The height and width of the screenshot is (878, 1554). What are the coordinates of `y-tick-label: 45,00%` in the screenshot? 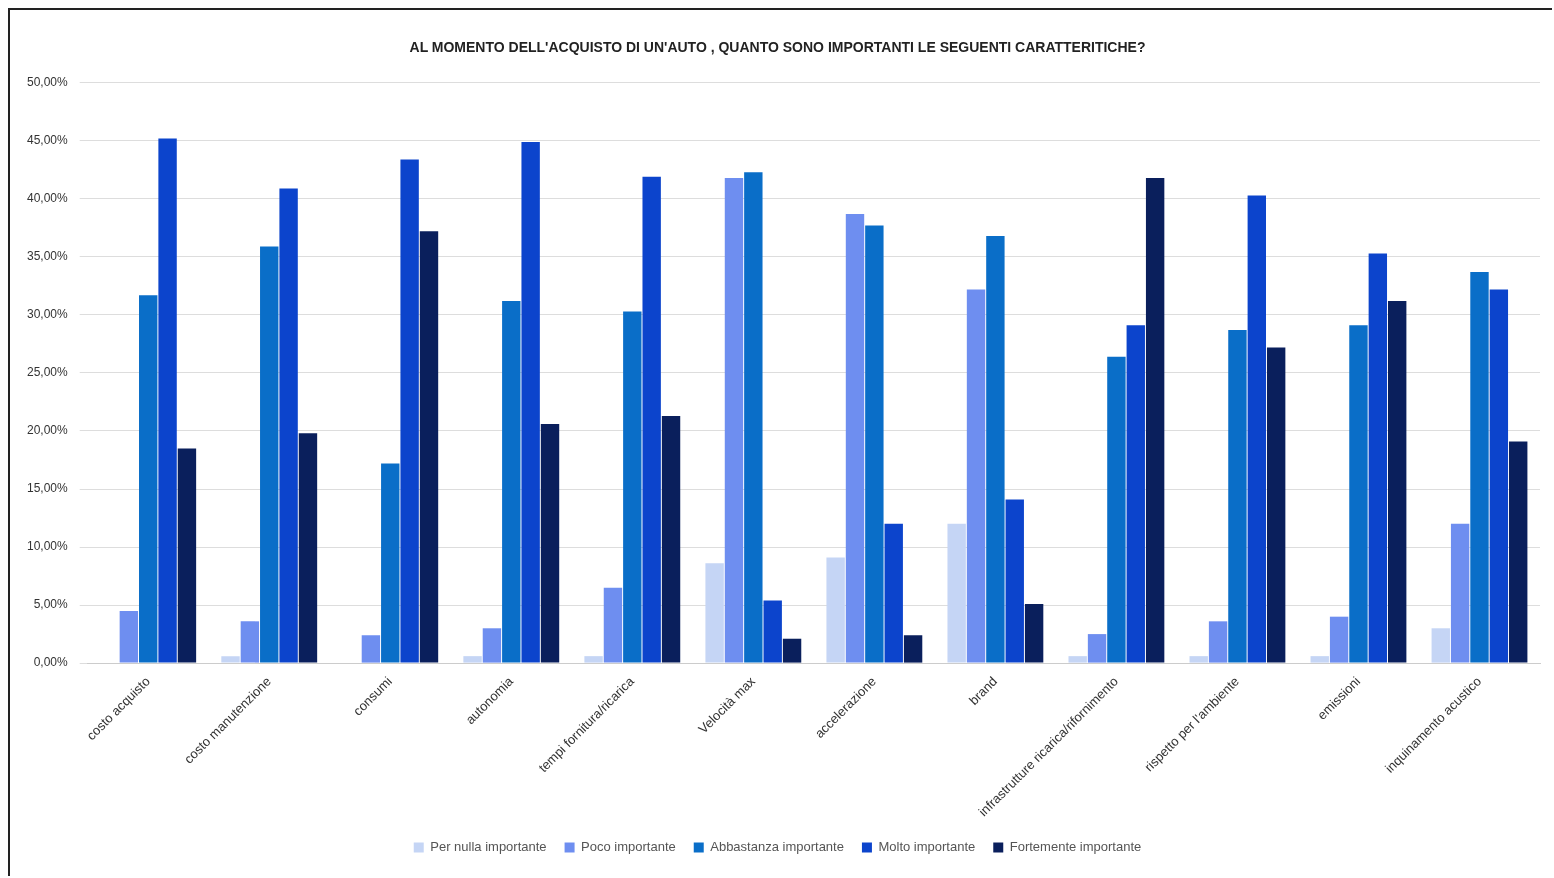 It's located at (48, 140).